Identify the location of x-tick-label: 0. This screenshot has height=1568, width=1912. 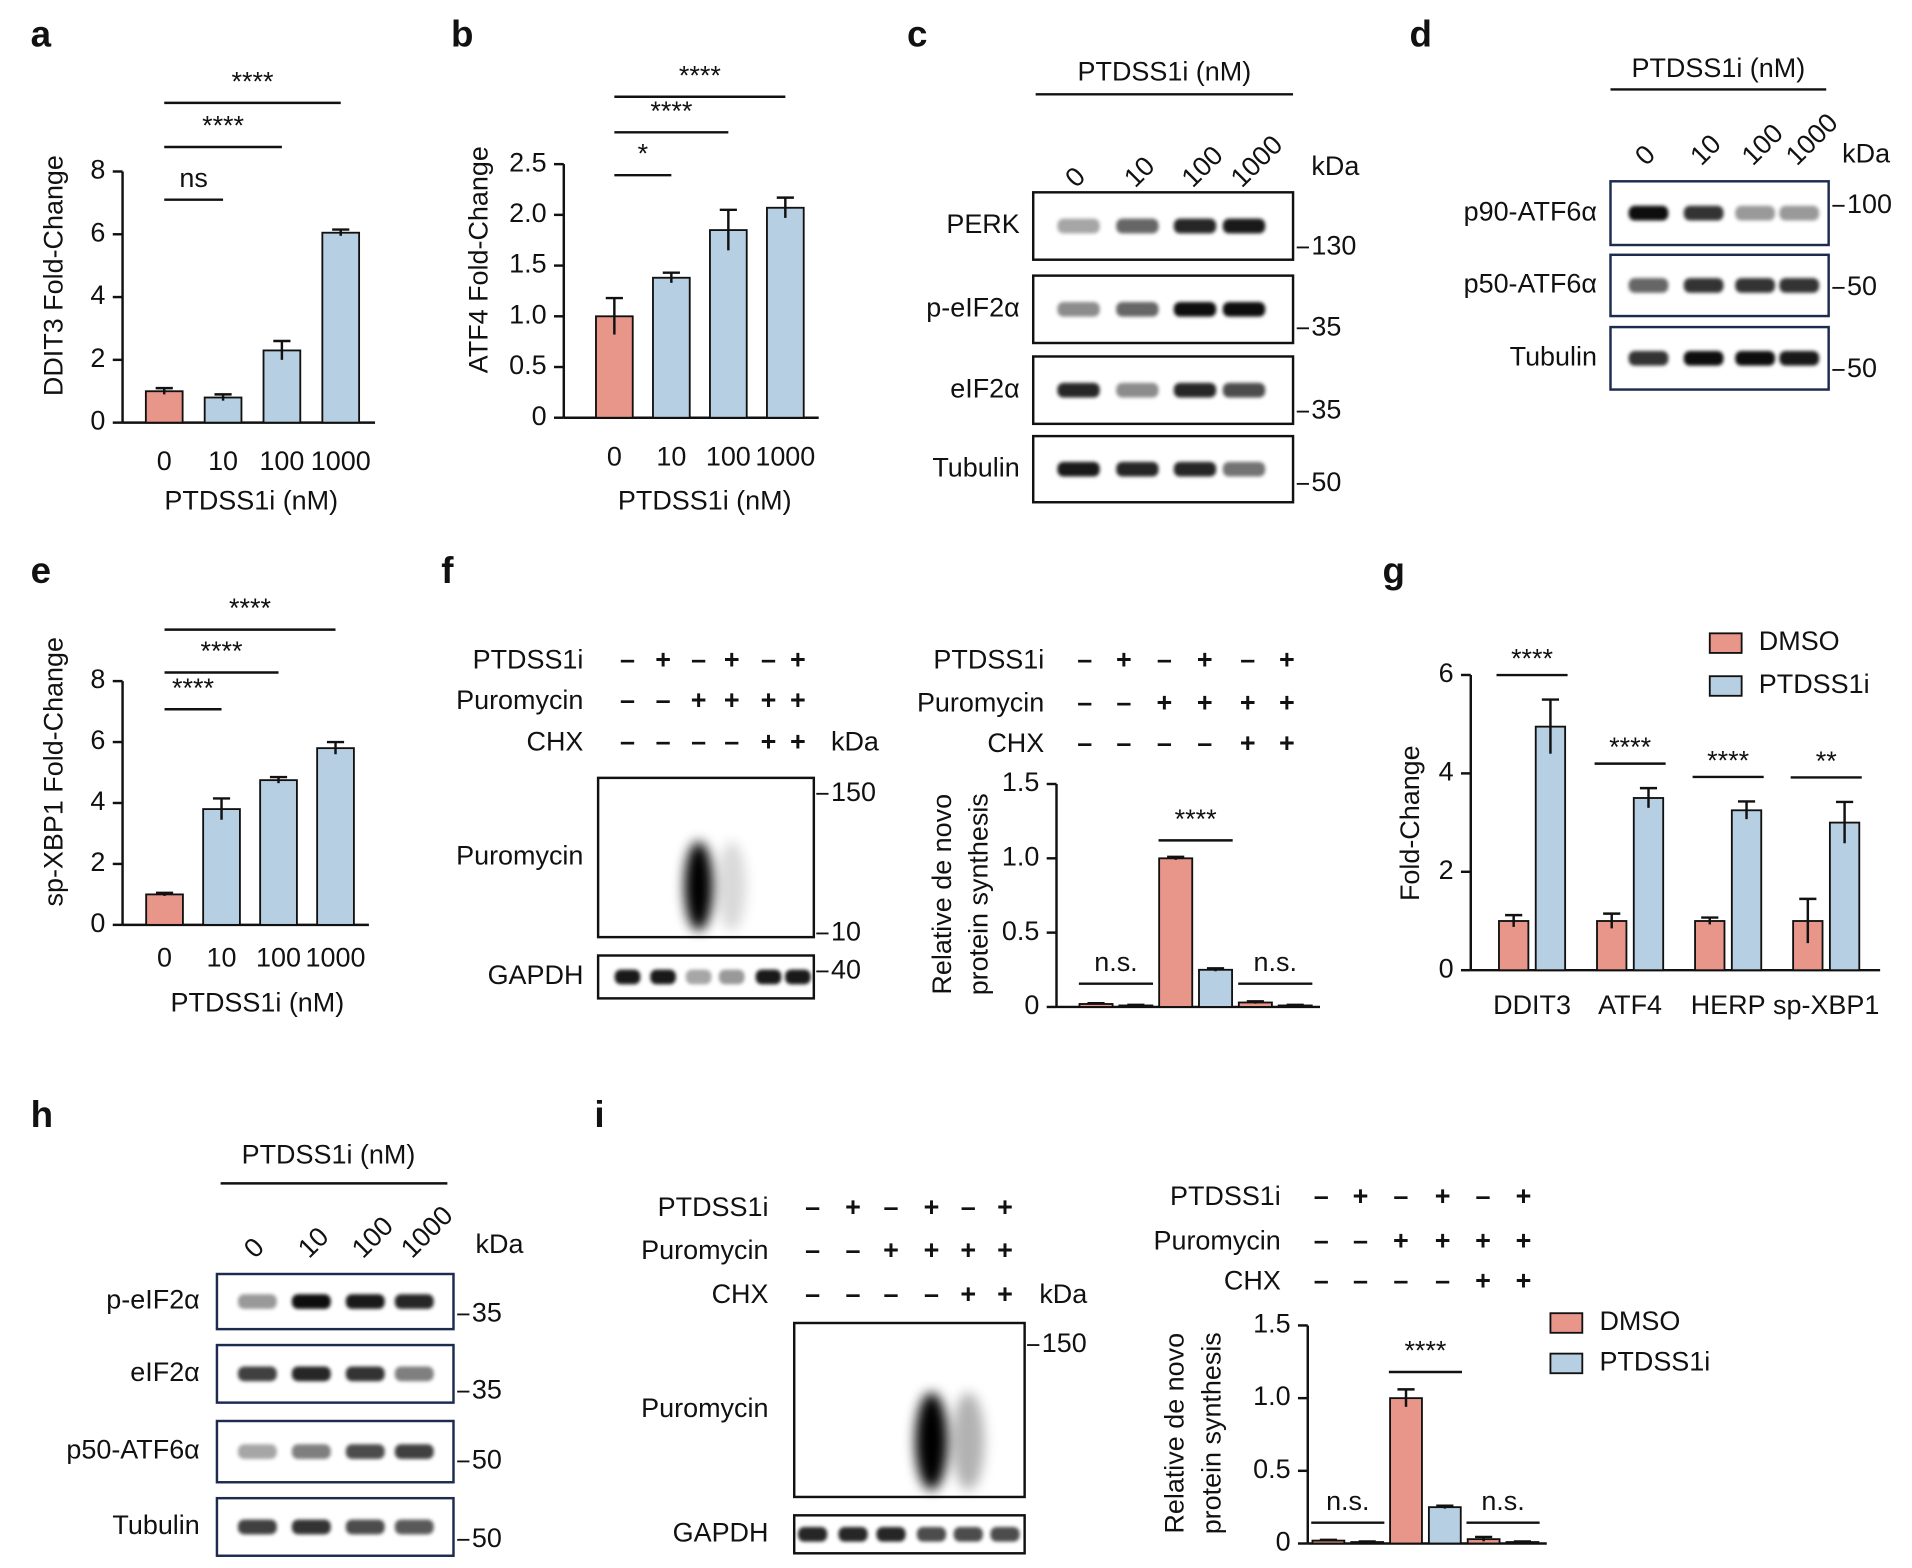
(614, 456).